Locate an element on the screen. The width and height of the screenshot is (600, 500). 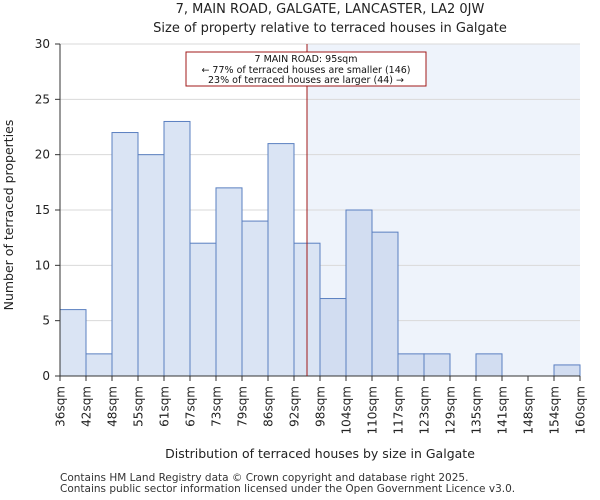
x-tick-label: 67sqm is located at coordinates (191, 406).